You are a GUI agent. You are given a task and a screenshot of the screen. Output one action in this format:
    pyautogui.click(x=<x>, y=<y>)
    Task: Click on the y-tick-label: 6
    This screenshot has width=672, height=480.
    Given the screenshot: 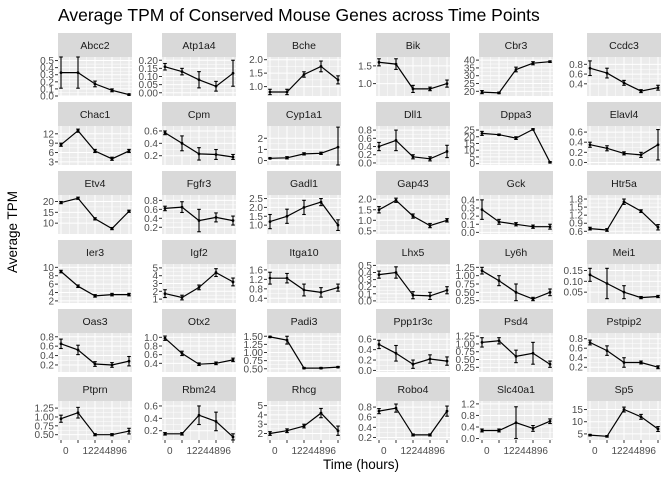 What is the action you would take?
    pyautogui.click(x=51, y=153)
    